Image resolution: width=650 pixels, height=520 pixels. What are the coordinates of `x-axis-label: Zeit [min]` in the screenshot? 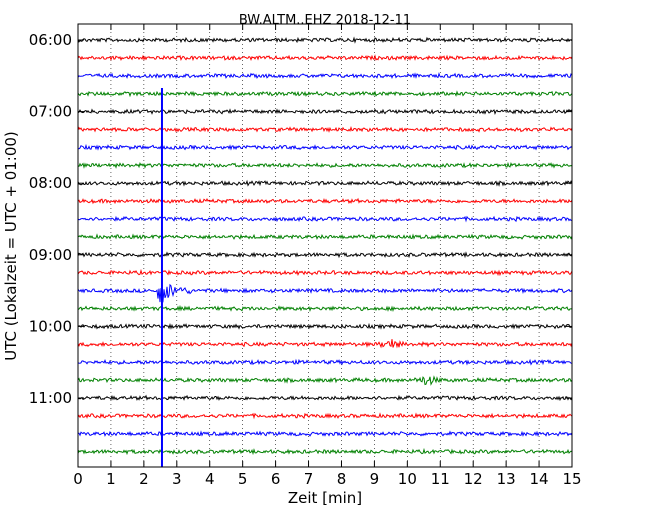 It's located at (325, 498).